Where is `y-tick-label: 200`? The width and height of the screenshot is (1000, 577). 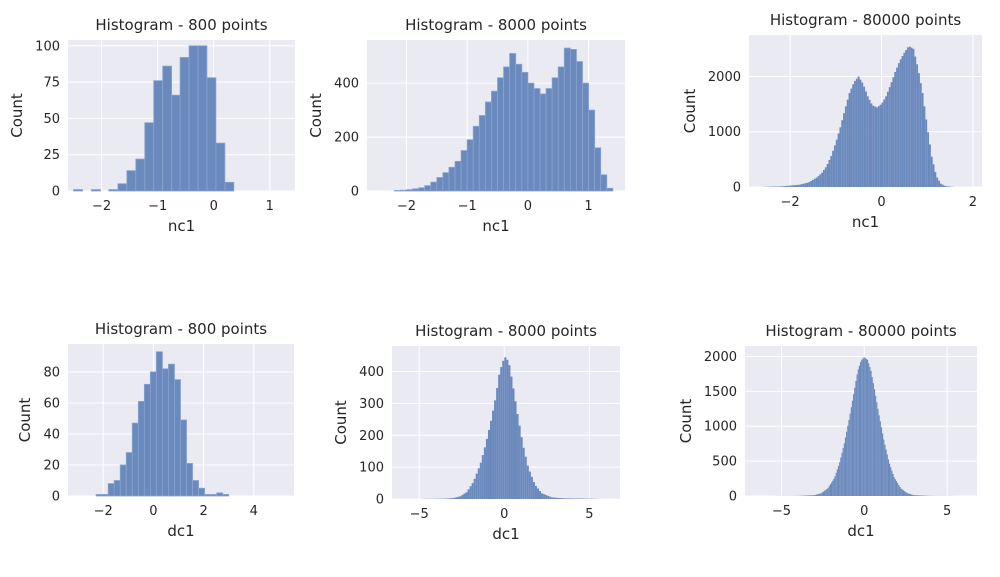 y-tick-label: 200 is located at coordinates (371, 436).